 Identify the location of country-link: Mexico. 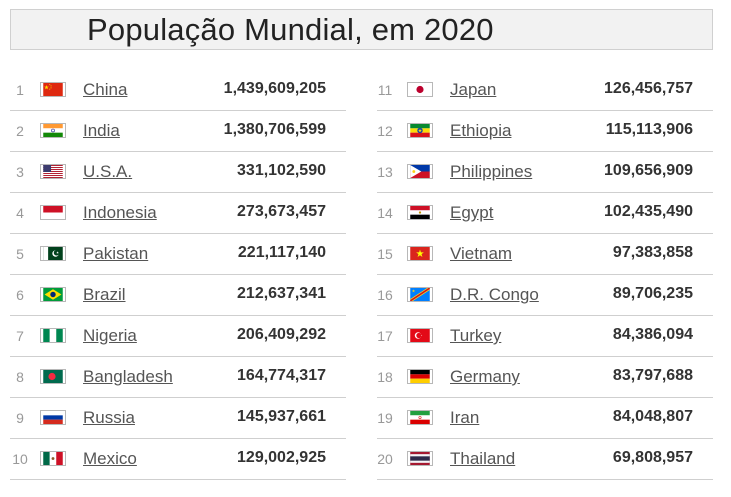
(110, 458).